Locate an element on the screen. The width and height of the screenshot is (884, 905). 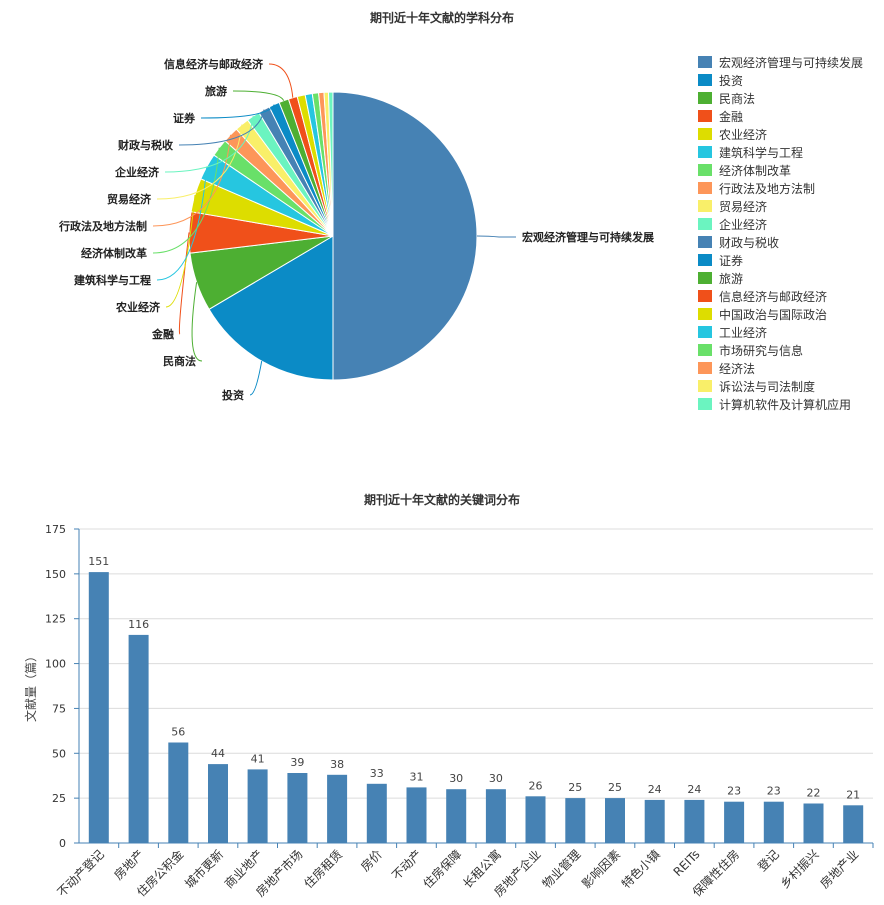
legend-label: 民商法 is located at coordinates (737, 98).